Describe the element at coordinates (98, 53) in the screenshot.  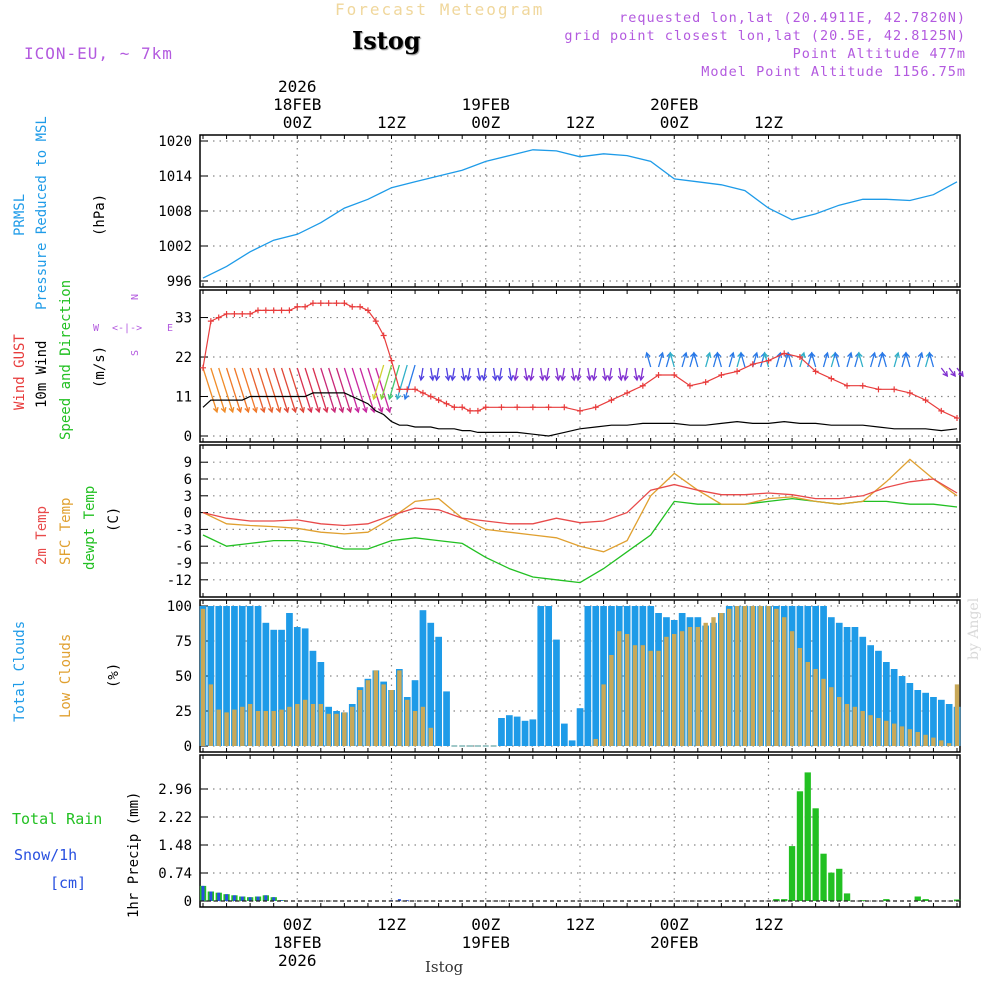
I see `model-label: ICON-EU, ~ 7km` at that location.